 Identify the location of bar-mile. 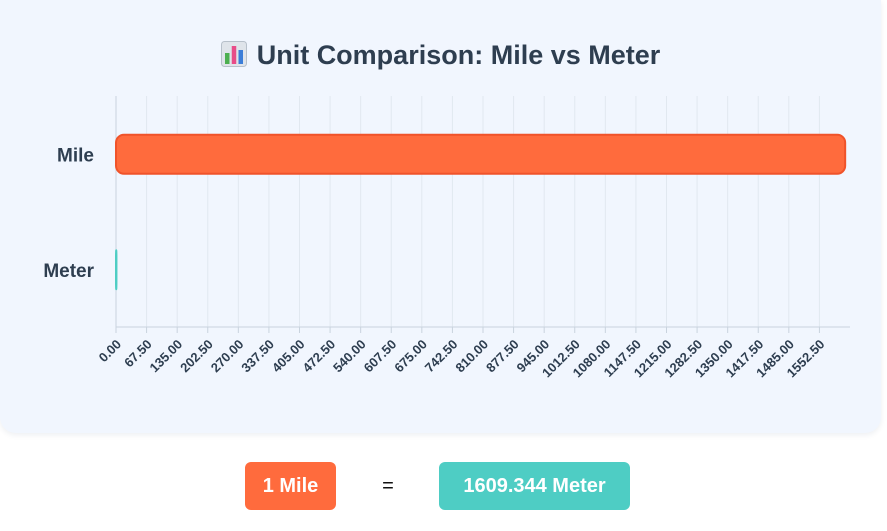
(481, 154).